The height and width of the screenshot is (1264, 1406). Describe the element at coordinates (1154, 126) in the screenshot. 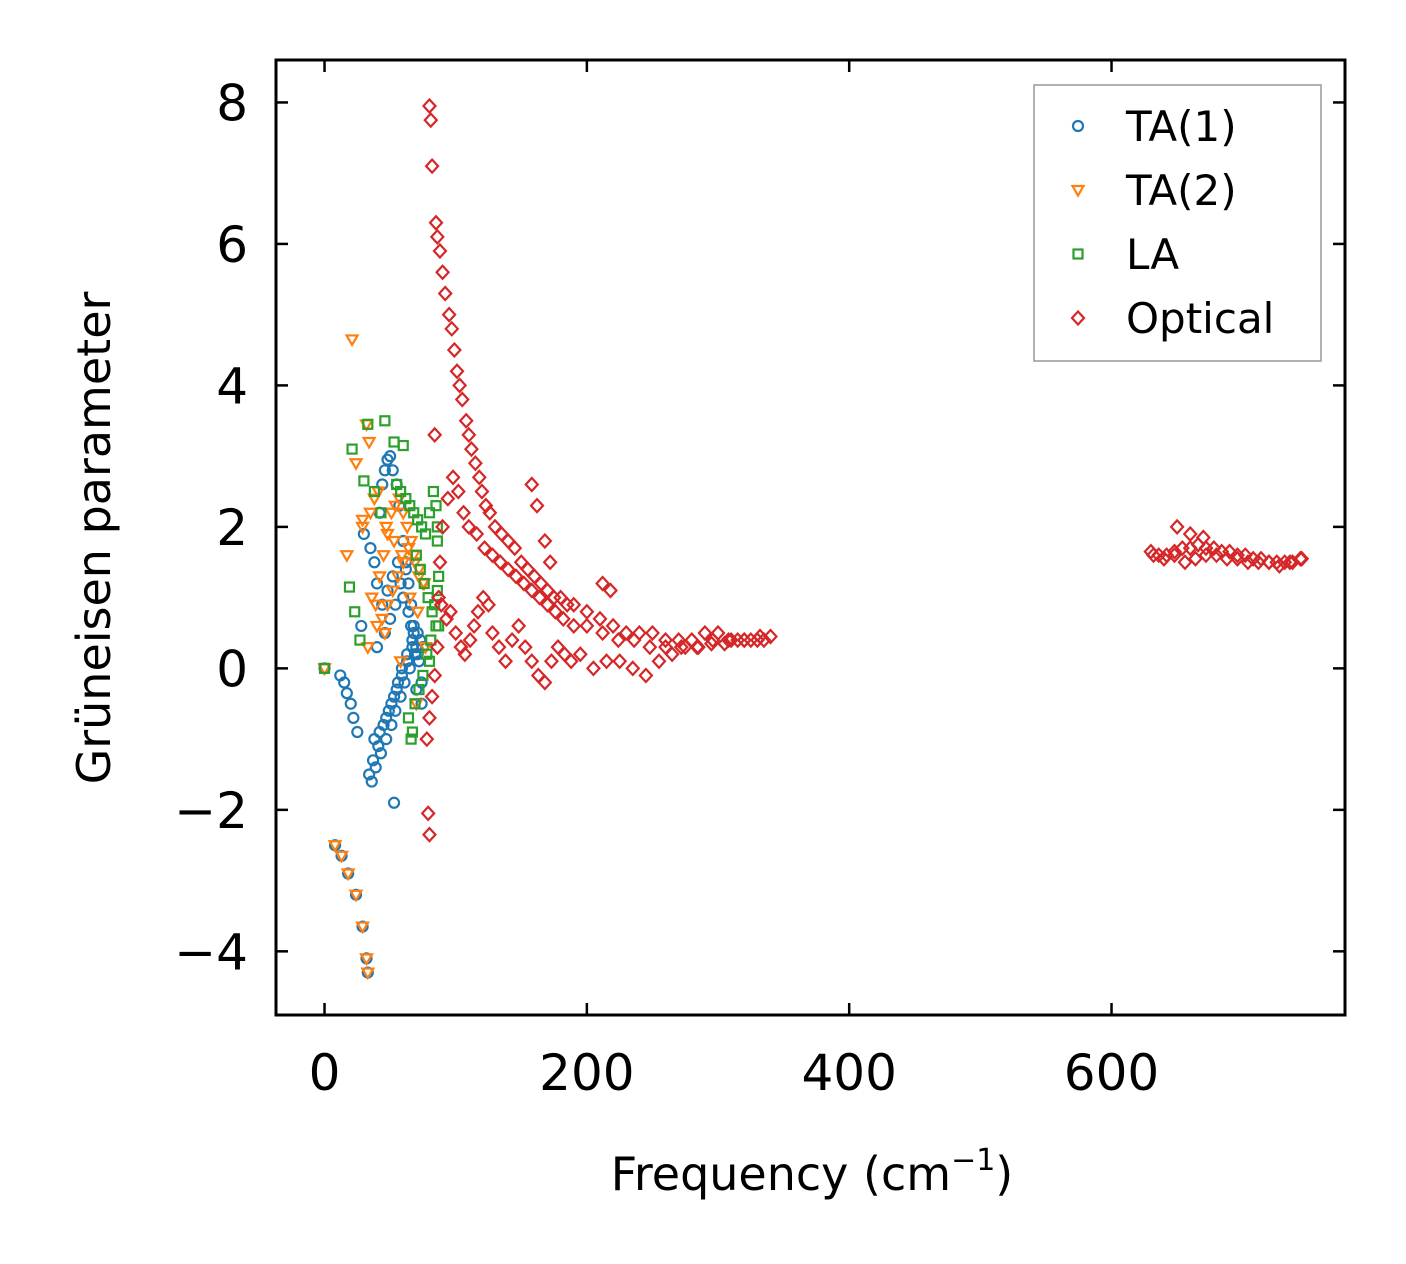

I see `legend-item: TA(1)` at that location.